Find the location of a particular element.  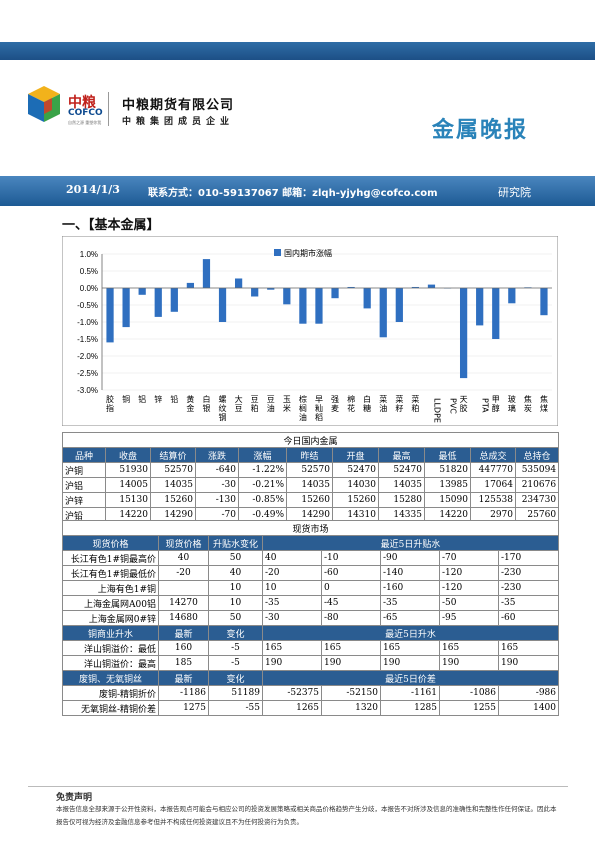

footer-divider is located at coordinates (298, 786).